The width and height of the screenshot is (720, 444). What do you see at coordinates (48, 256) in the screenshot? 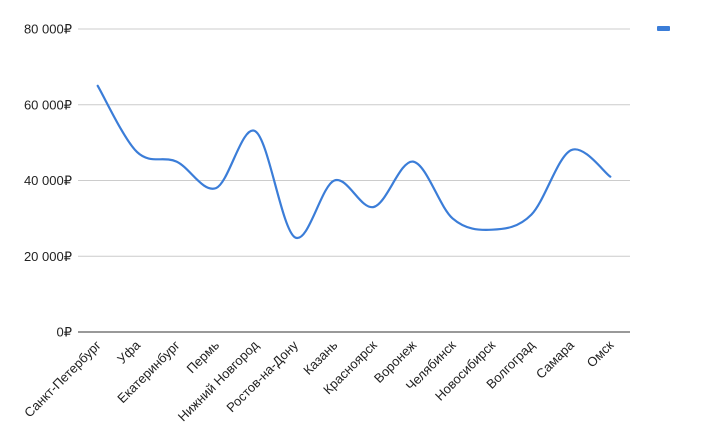
I see `y-tick-label: 20 000₽` at bounding box center [48, 256].